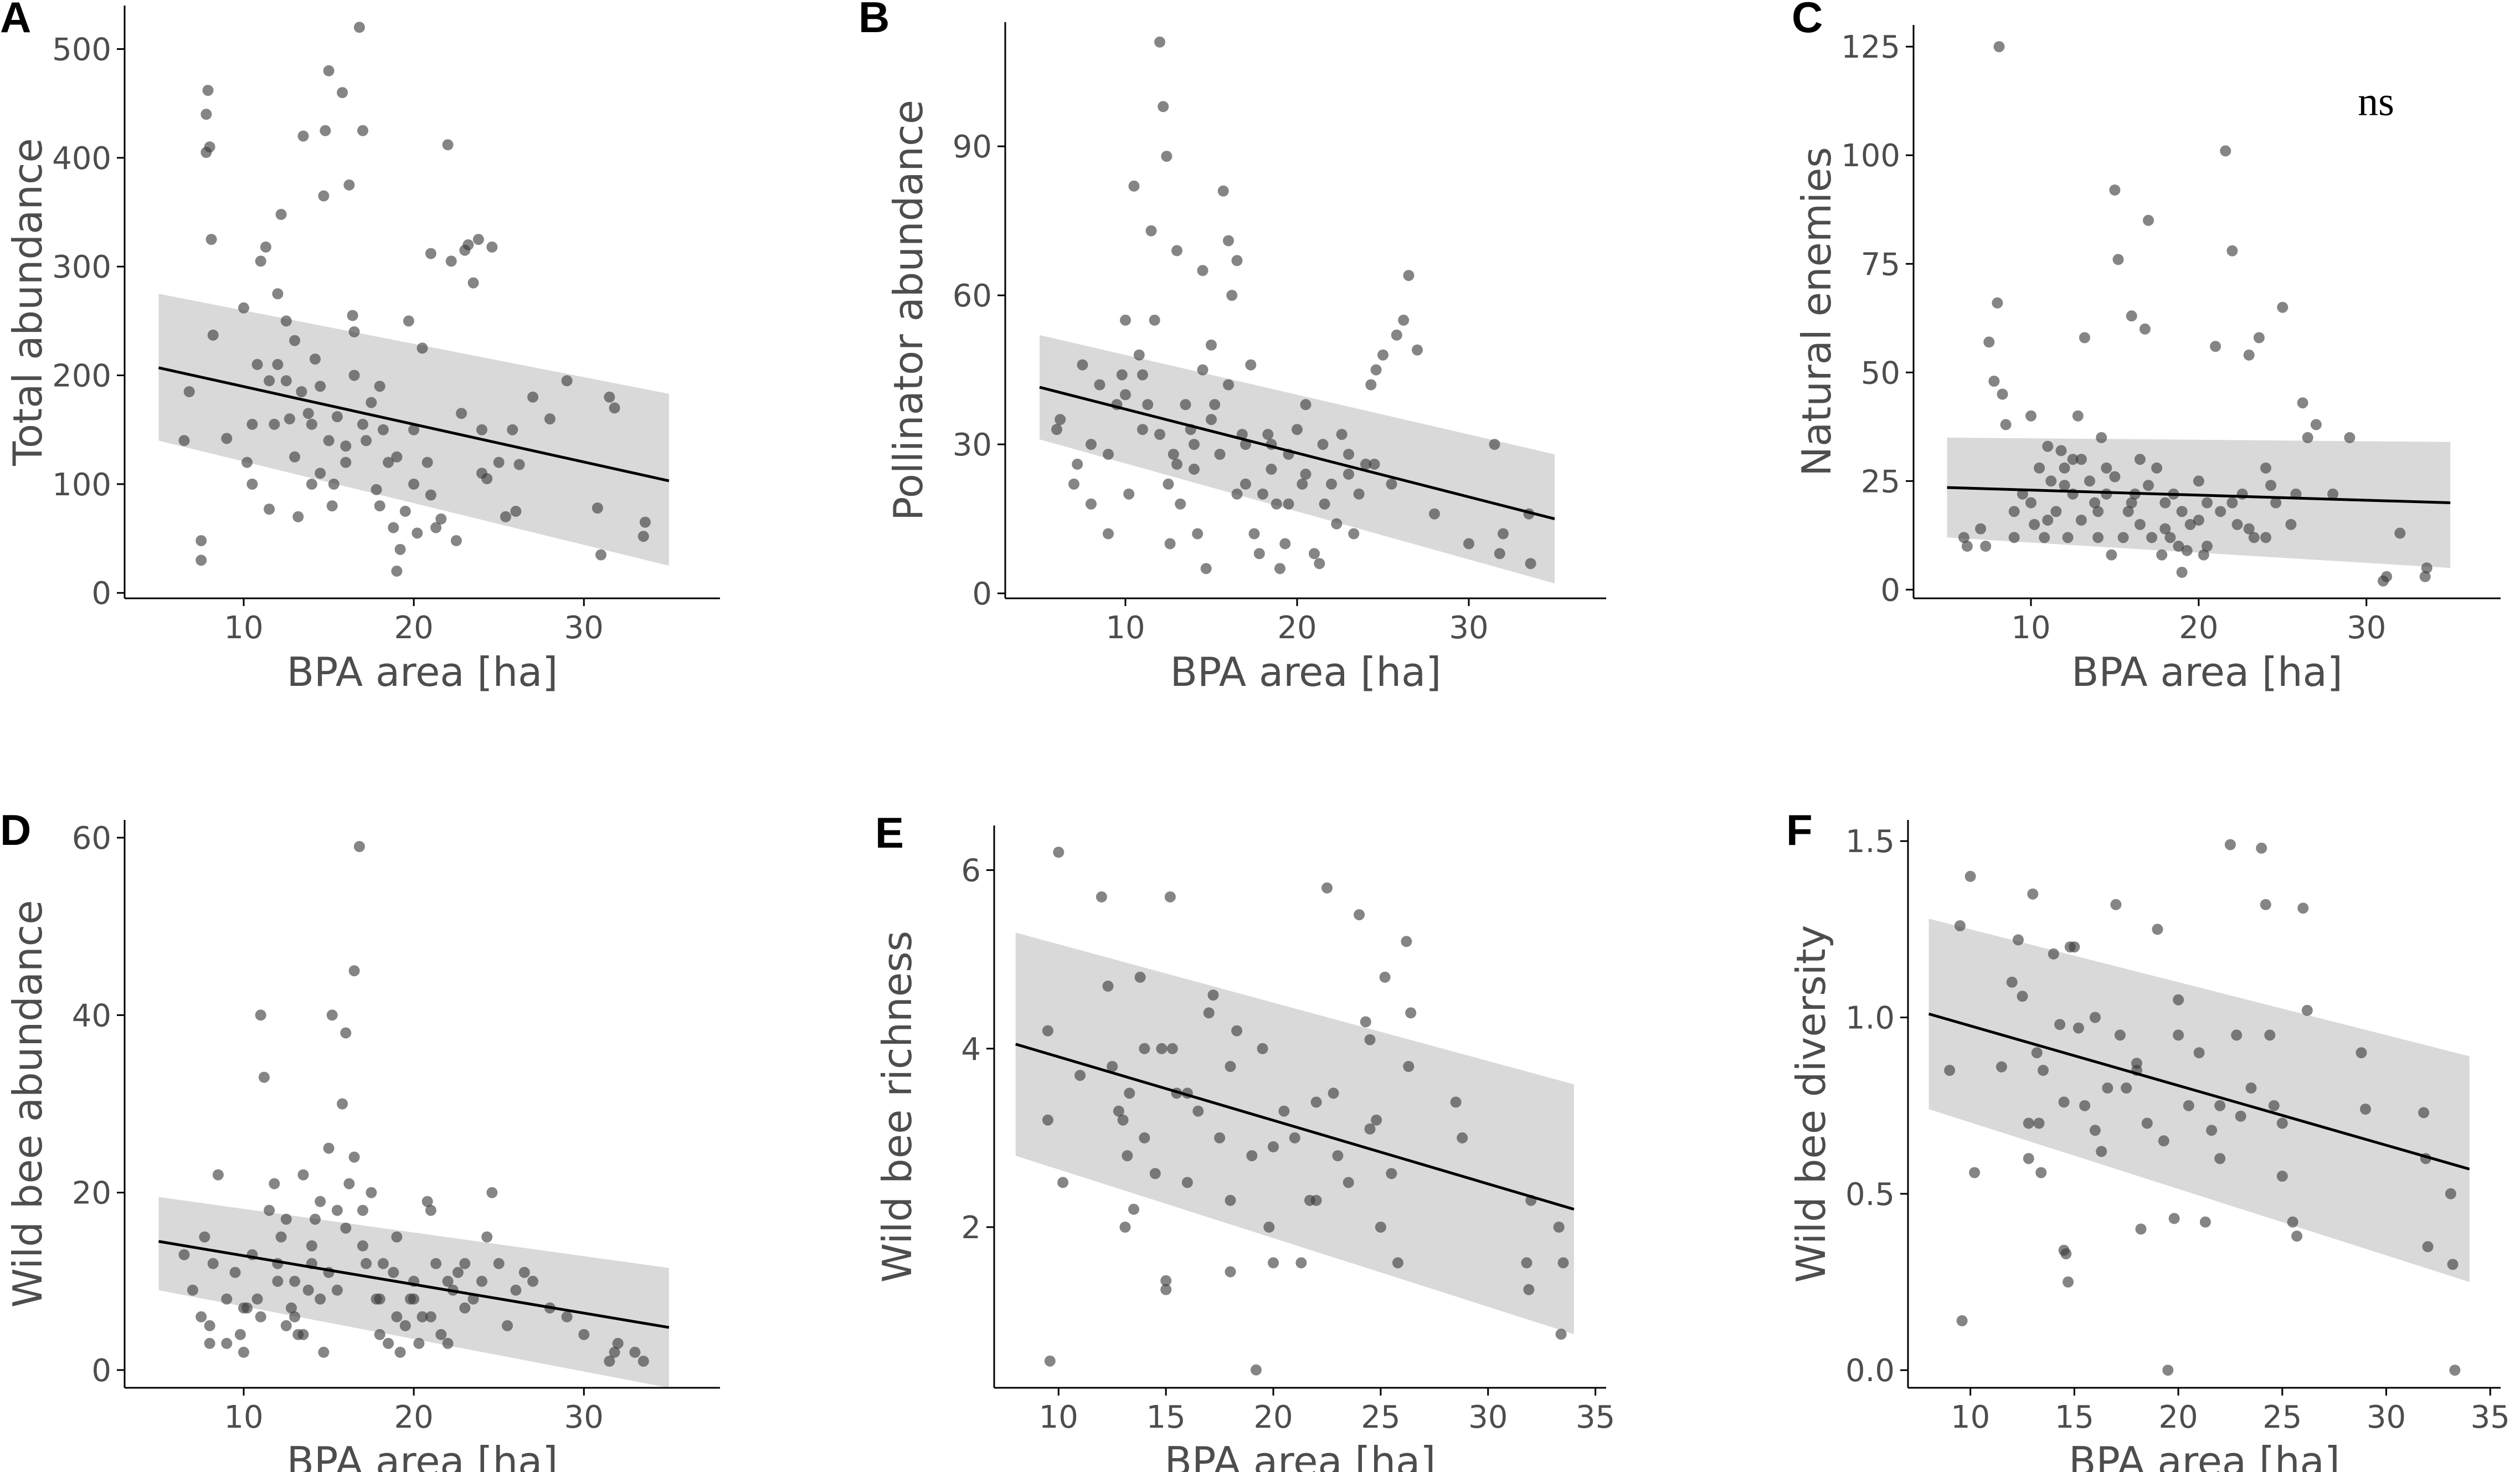 The image size is (2520, 1472). Describe the element at coordinates (2282, 1417) in the screenshot. I see `x-tick-label: 25` at that location.